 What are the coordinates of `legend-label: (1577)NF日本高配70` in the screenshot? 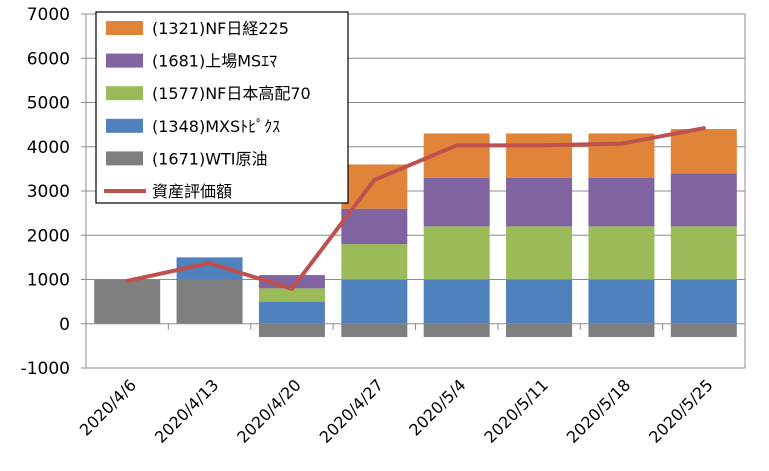 It's located at (231, 93).